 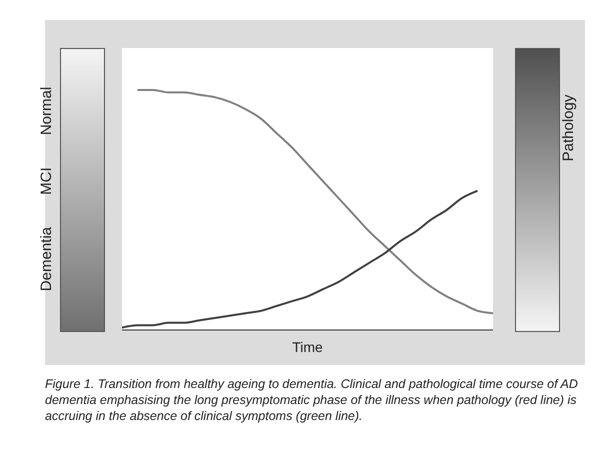 I want to click on x-axis-title: Time, so click(x=308, y=347).